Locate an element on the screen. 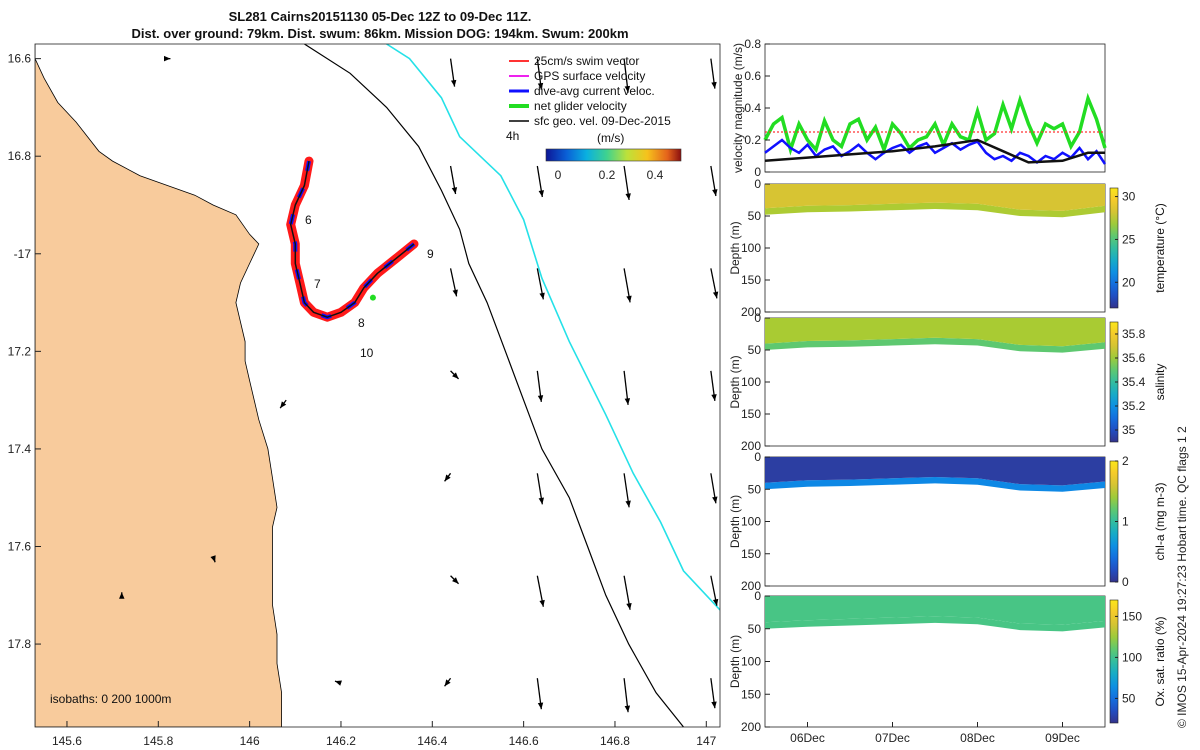 The image size is (1200, 750). depth-tick-label: 150 is located at coordinates (751, 414).